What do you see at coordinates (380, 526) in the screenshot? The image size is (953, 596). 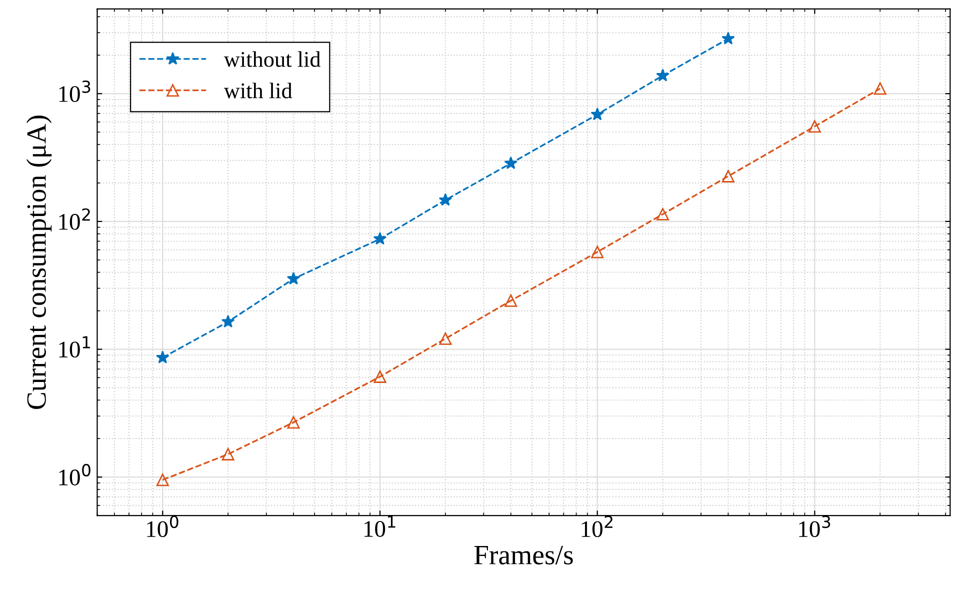 I see `x-tick-label: 10$^{1}$` at bounding box center [380, 526].